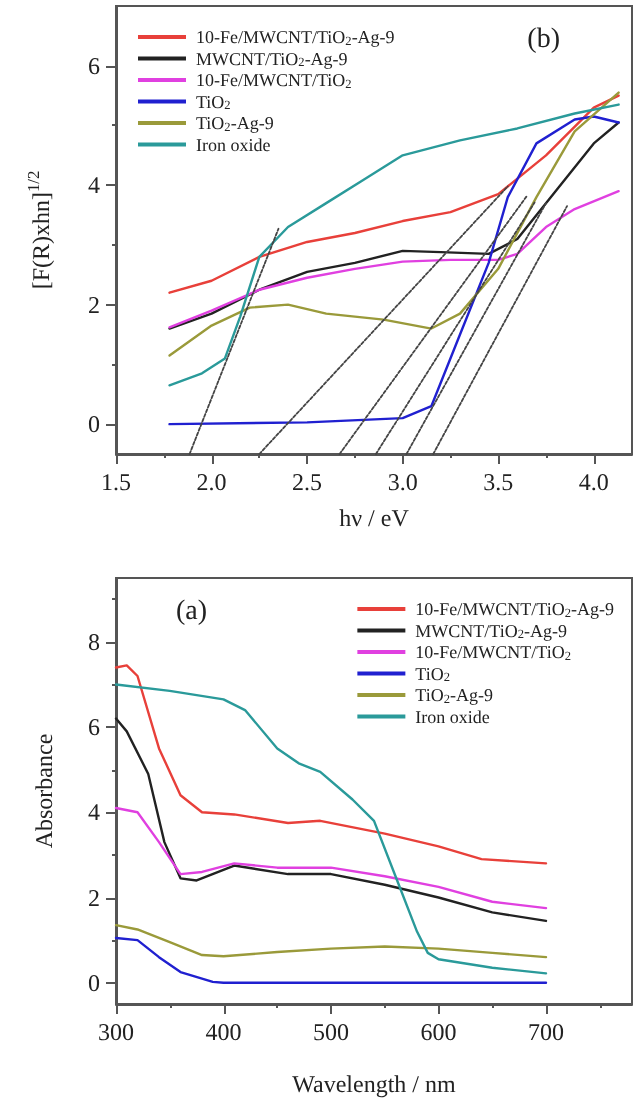  What do you see at coordinates (498, 482) in the screenshot?
I see `x-tick-label: 3.5` at bounding box center [498, 482].